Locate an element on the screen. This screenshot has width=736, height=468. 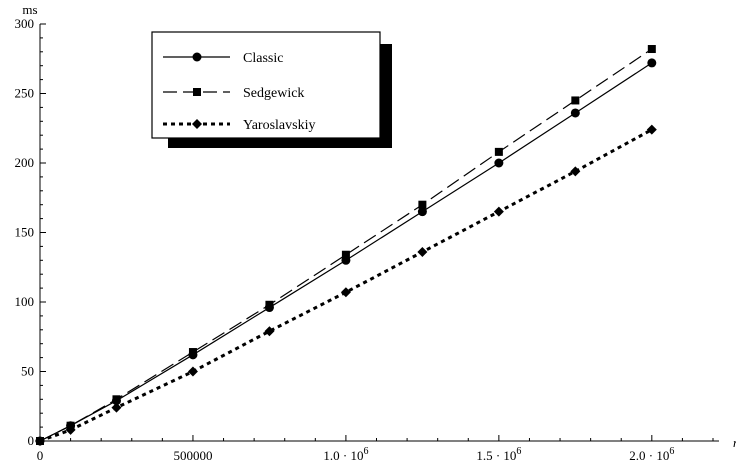
legend-item-yaroslavskiy: Yaroslavskiy is located at coordinates (239, 125).